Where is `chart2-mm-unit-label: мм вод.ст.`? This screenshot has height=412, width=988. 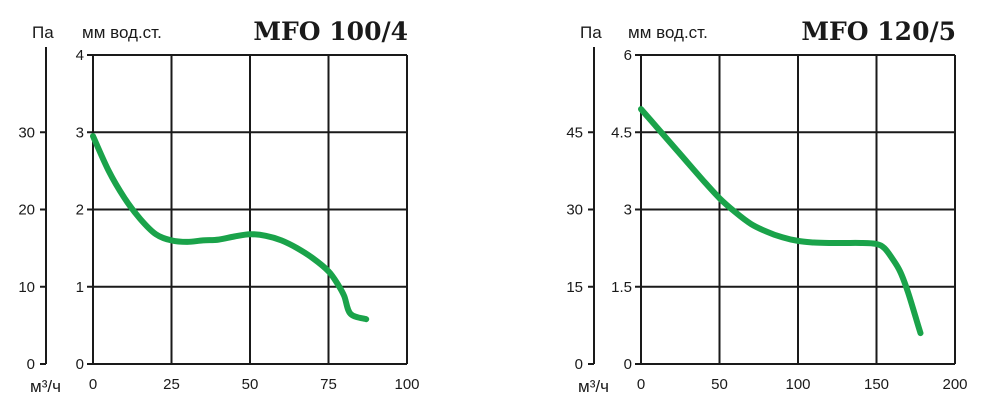
chart2-mm-unit-label: мм вод.ст. is located at coordinates (668, 32).